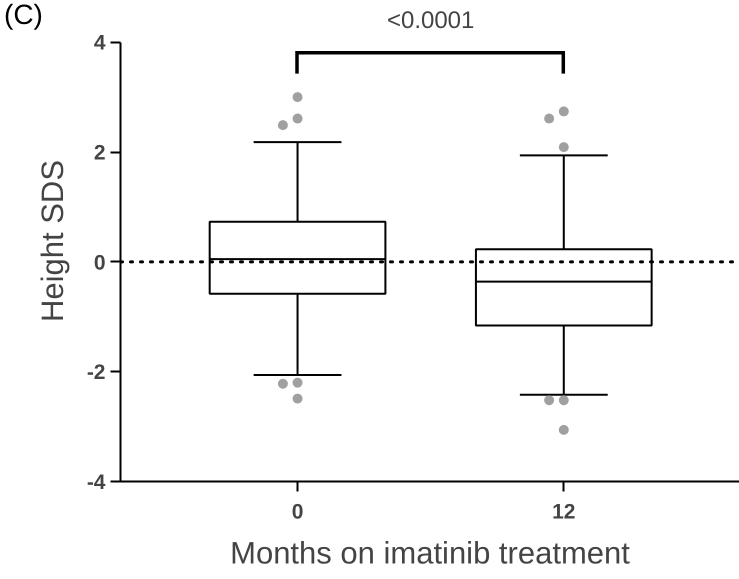  I want to click on text: <0.0001, so click(430, 20).